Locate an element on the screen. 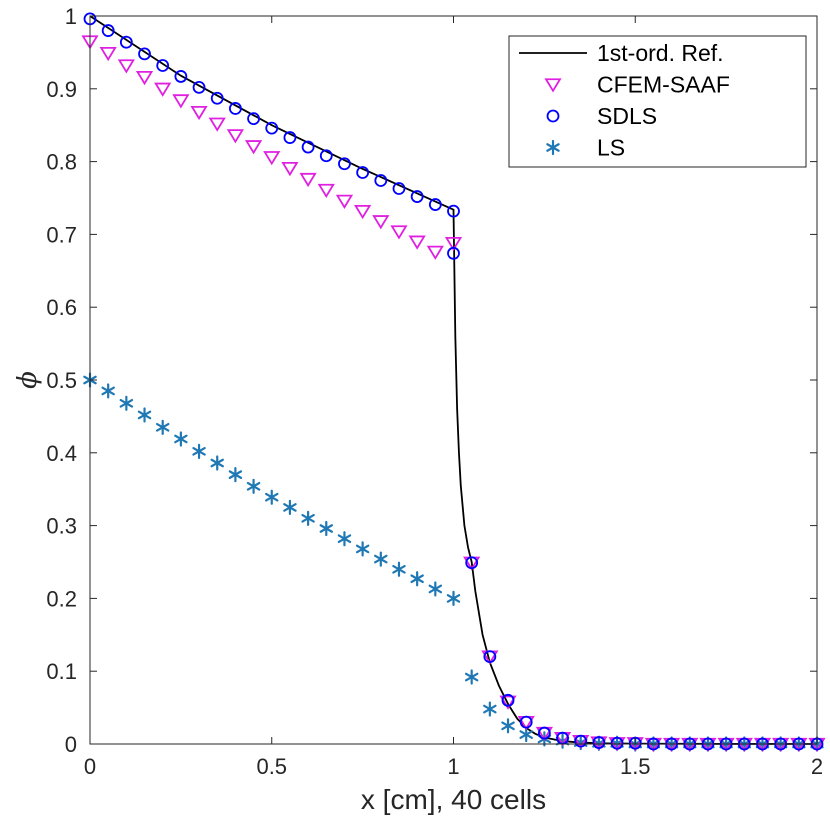 The width and height of the screenshot is (830, 822). y-tick-label: 0.4 is located at coordinates (61, 453).